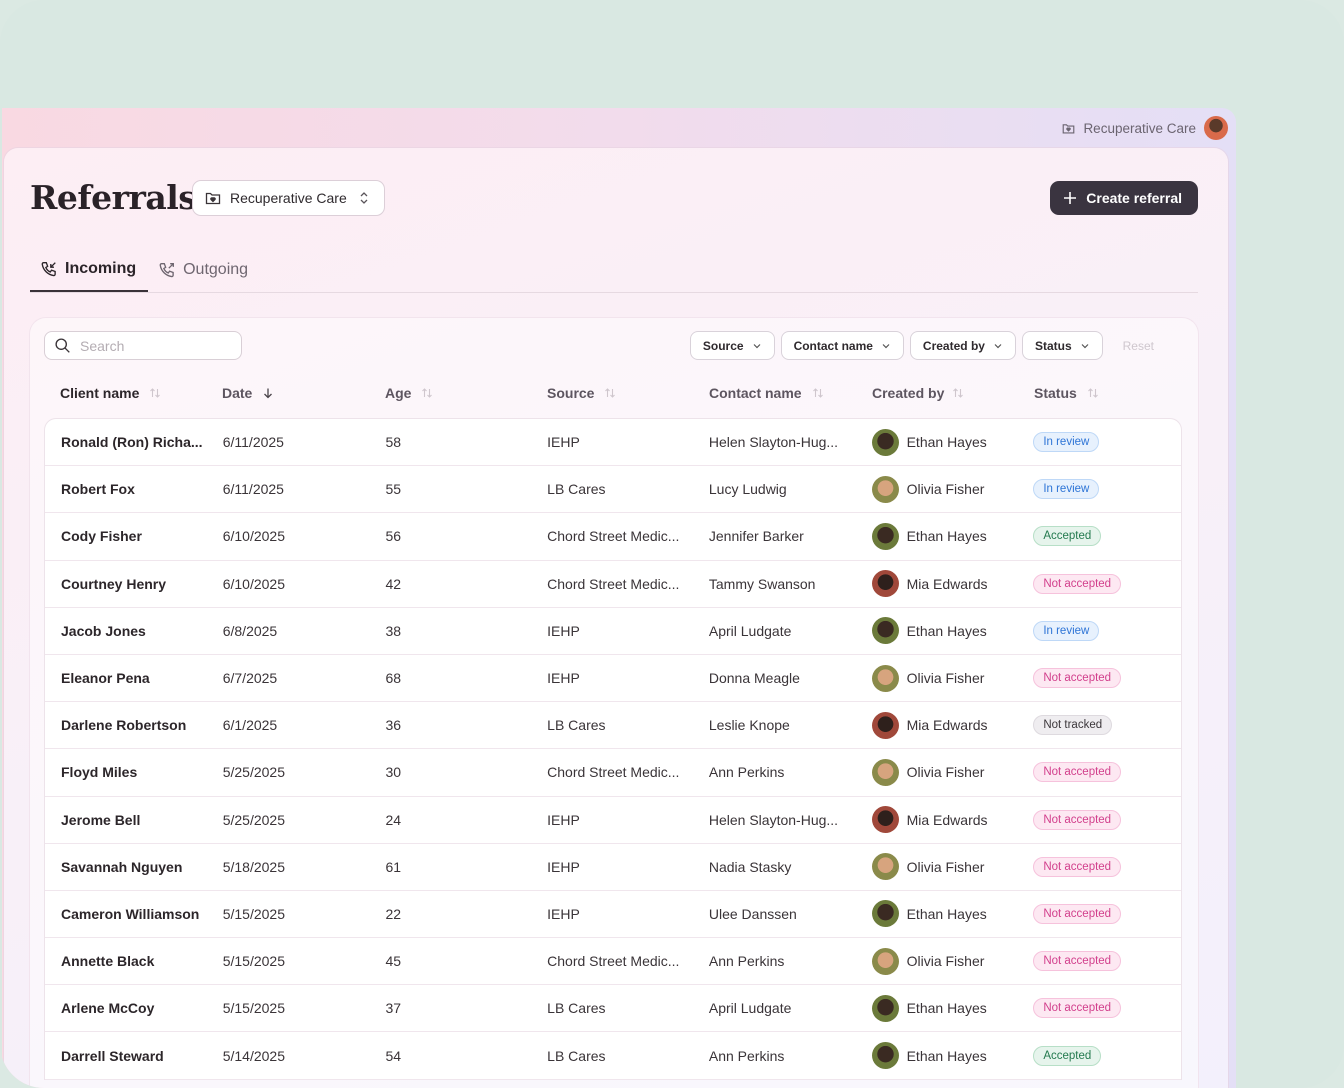 The width and height of the screenshot is (1344, 1088). What do you see at coordinates (237, 393) in the screenshot?
I see `column-label: Date` at bounding box center [237, 393].